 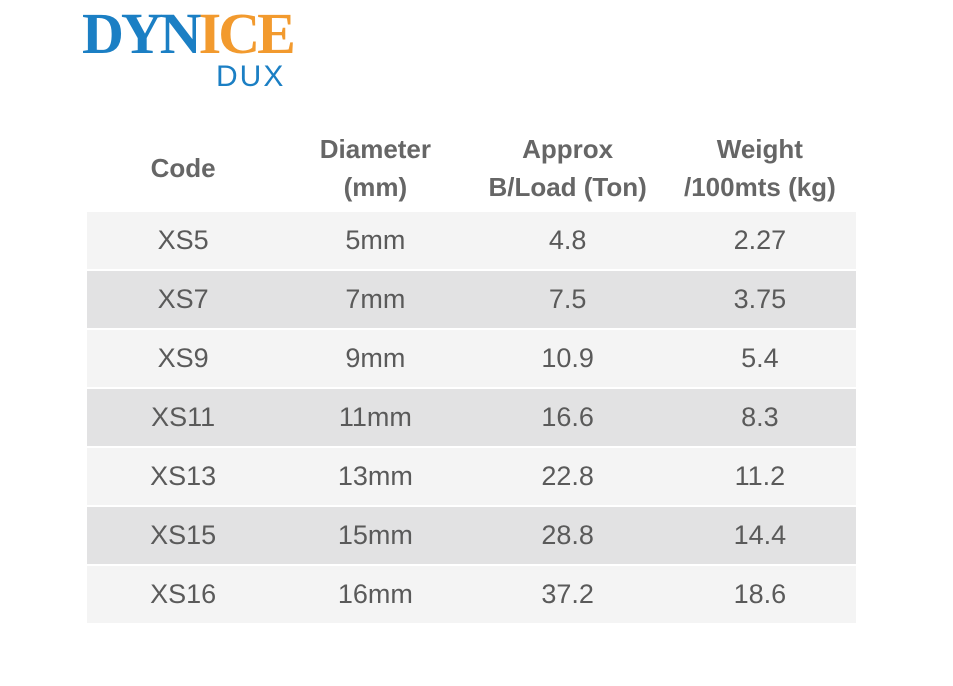 What do you see at coordinates (759, 149) in the screenshot?
I see `header-line: Weight` at bounding box center [759, 149].